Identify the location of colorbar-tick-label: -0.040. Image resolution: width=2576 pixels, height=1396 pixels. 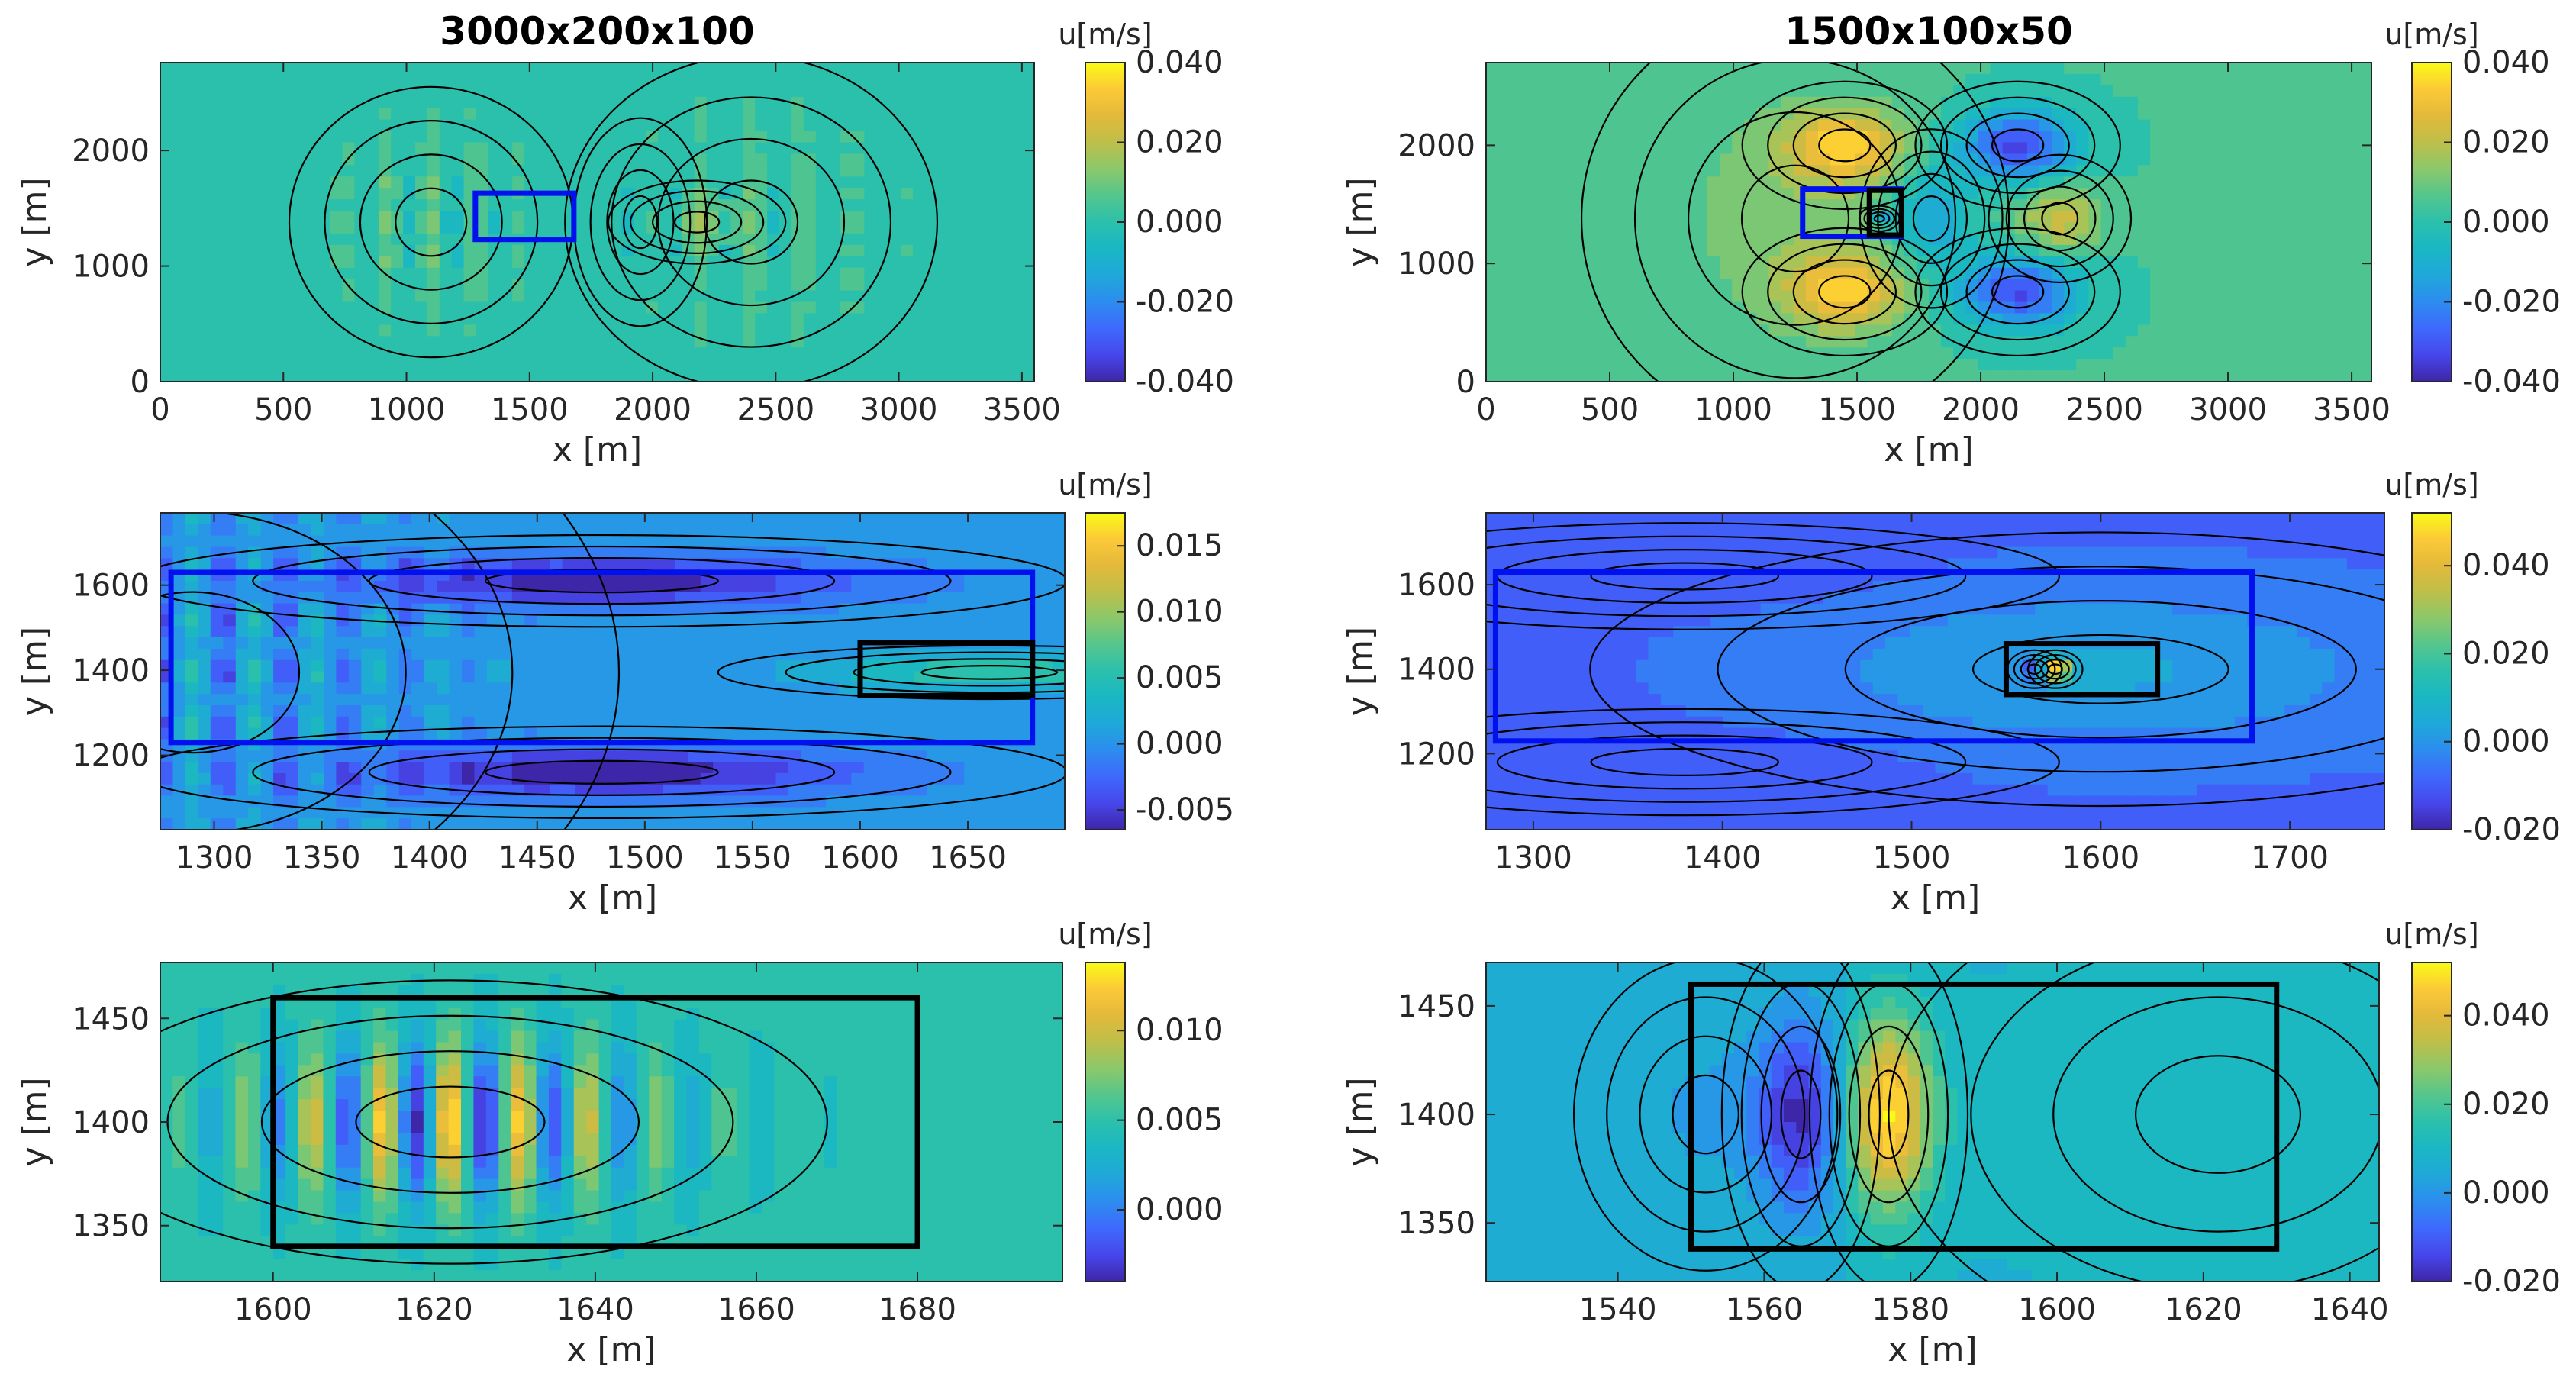
(1185, 381).